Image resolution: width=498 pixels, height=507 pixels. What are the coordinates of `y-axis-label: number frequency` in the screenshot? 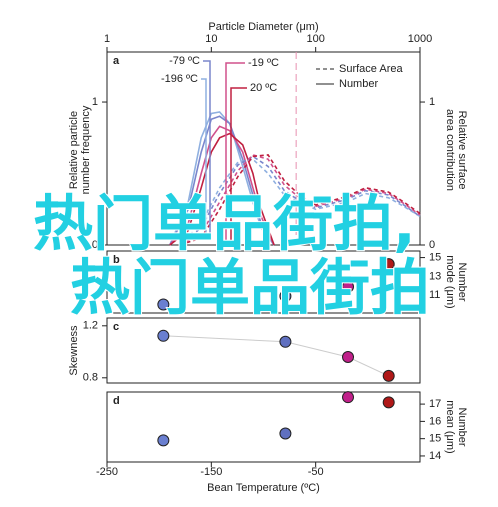 It's located at (86, 149).